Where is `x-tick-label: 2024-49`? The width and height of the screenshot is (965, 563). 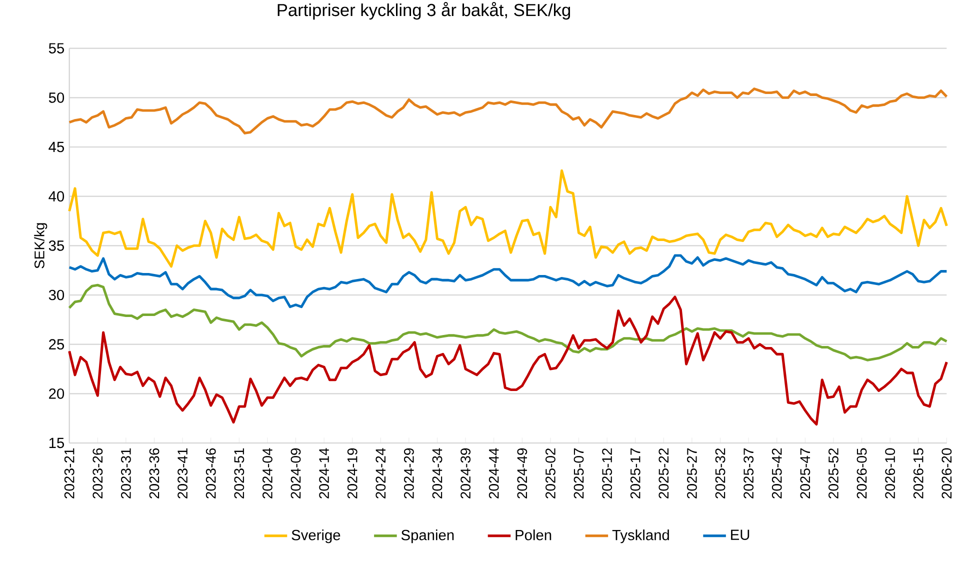
x-tick-label: 2024-49 is located at coordinates (522, 473).